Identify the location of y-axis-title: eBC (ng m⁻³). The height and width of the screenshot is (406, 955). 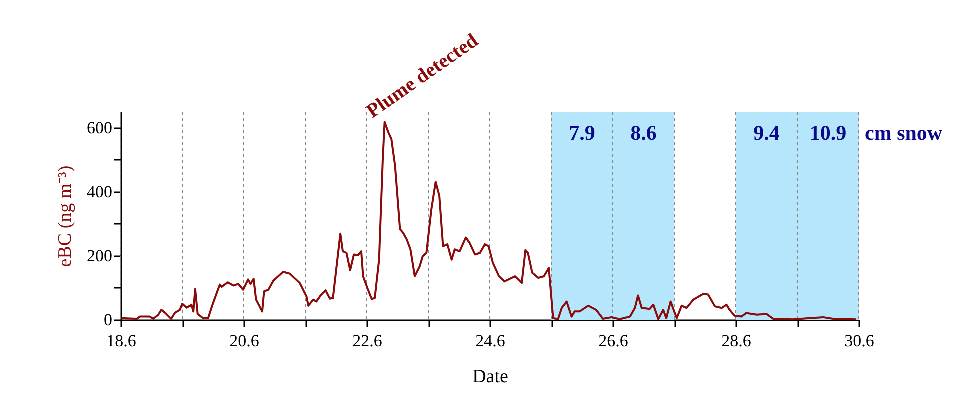
(65, 217).